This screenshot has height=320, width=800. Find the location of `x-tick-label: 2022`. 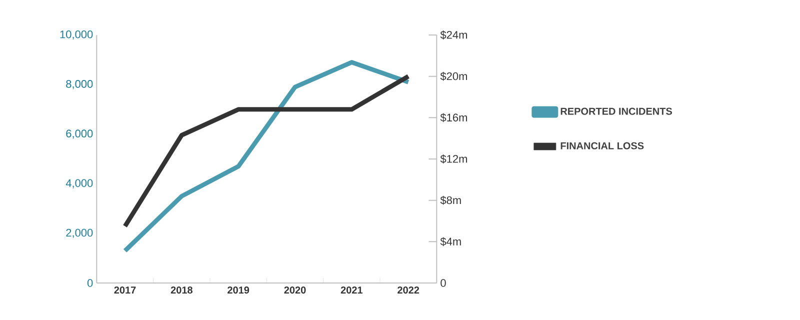

x-tick-label: 2022 is located at coordinates (409, 290).